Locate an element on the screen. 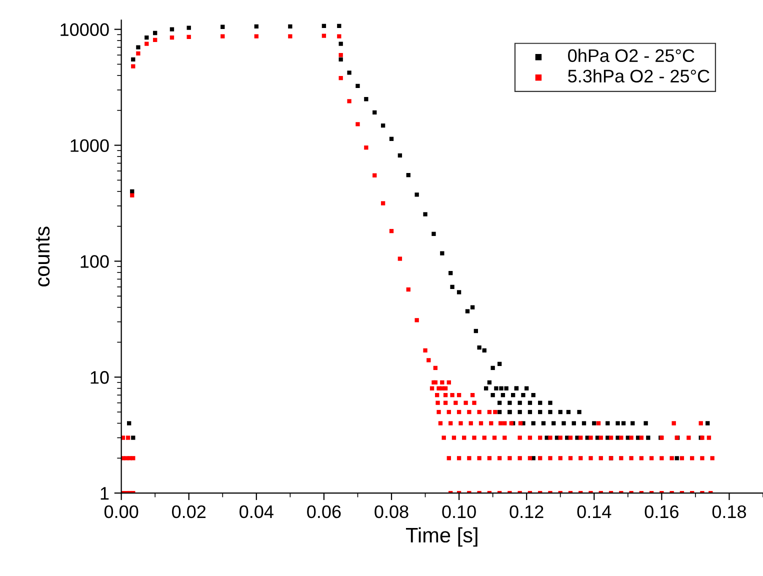 The width and height of the screenshot is (763, 576). legend-label: 0hPa O2 - 25°C is located at coordinates (631, 55).